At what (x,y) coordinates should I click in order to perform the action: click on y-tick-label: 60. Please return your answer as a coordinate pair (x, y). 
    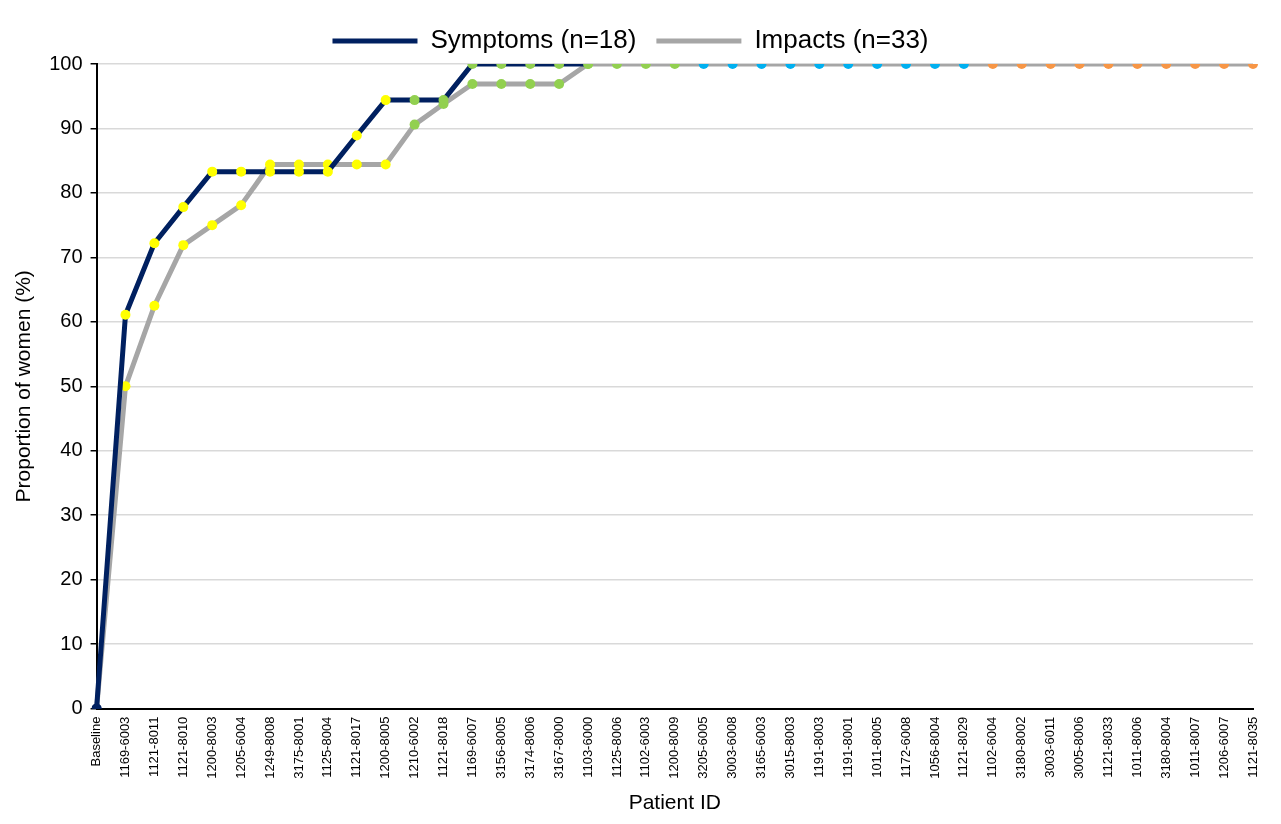
    Looking at the image, I should click on (71, 320).